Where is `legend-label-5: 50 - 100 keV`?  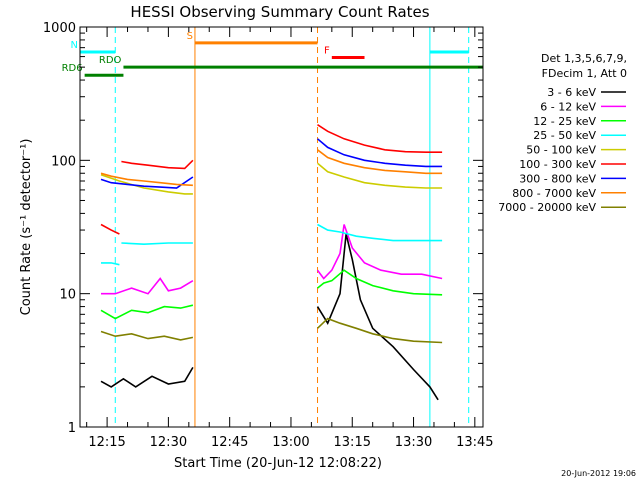 legend-label-5: 50 - 100 keV is located at coordinates (561, 150).